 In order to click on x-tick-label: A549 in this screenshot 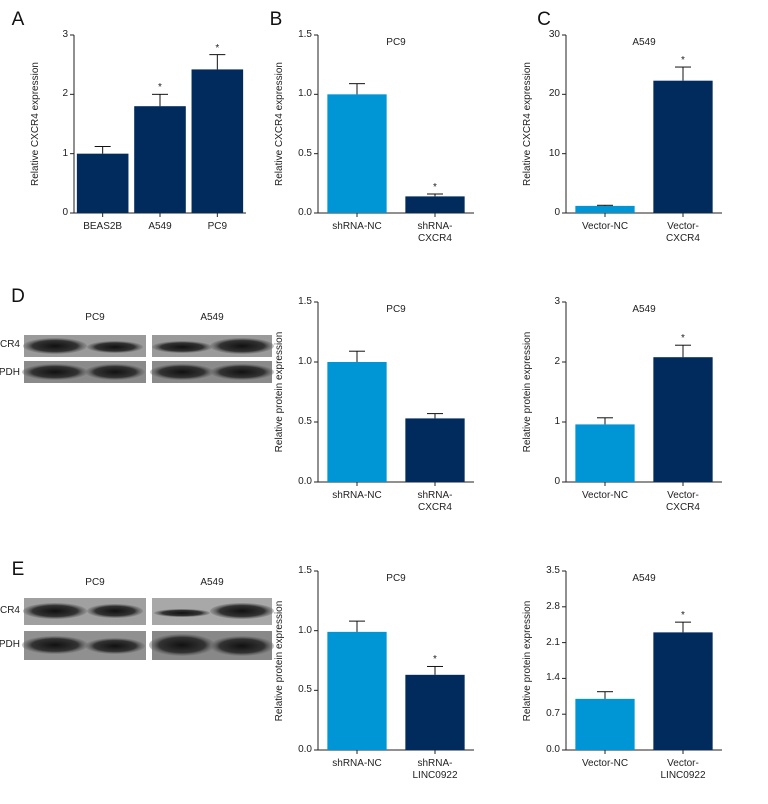, I will do `click(160, 226)`.